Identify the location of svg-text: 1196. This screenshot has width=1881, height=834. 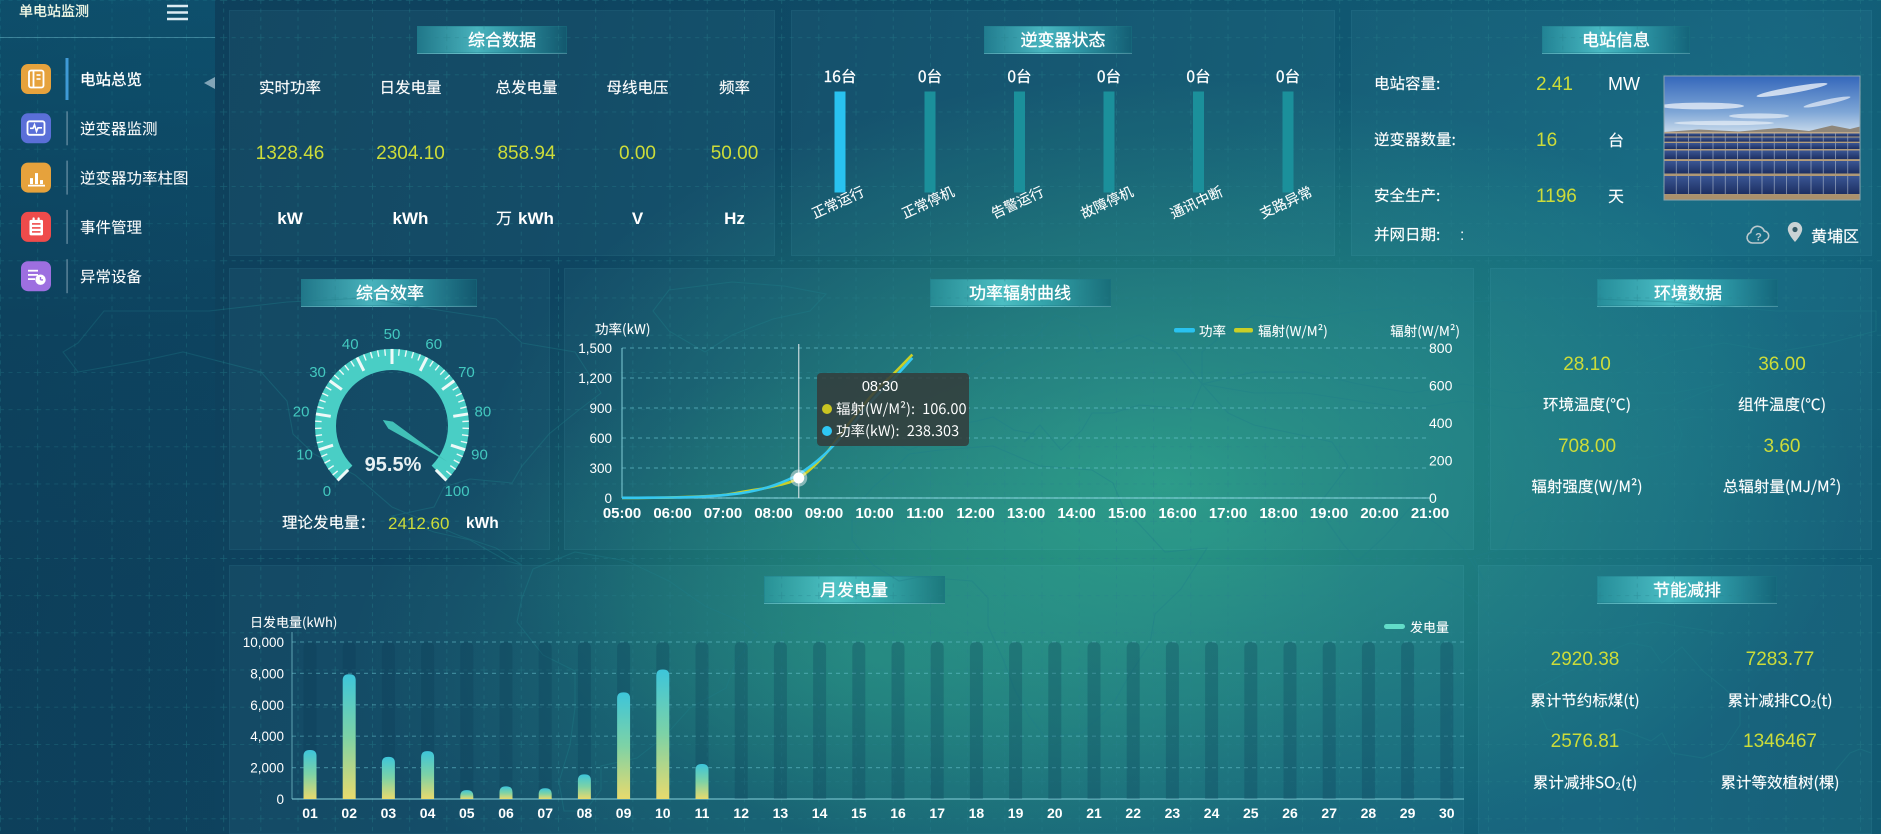
(1556, 196).